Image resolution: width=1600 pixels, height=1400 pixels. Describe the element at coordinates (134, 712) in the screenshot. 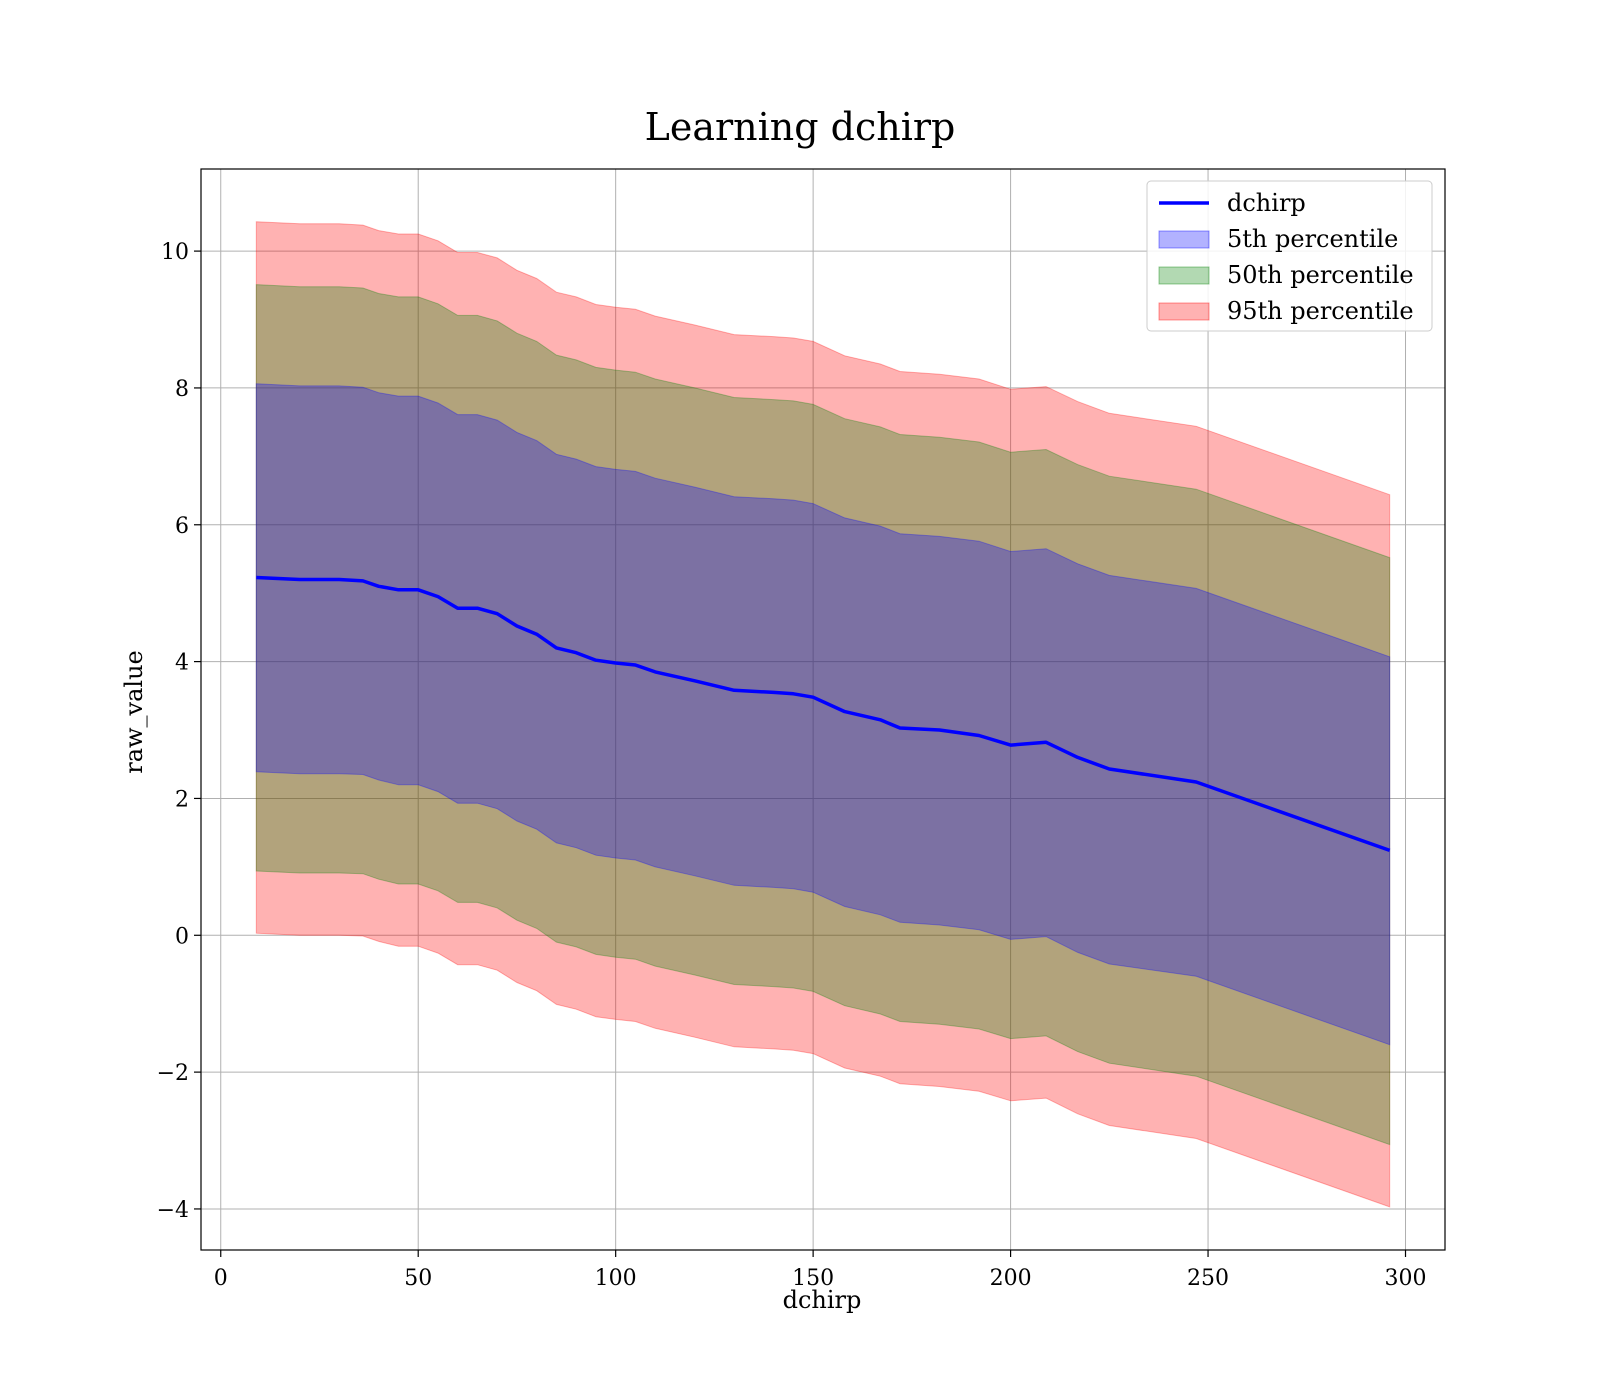

I see `y-axis-label: raw_value` at that location.